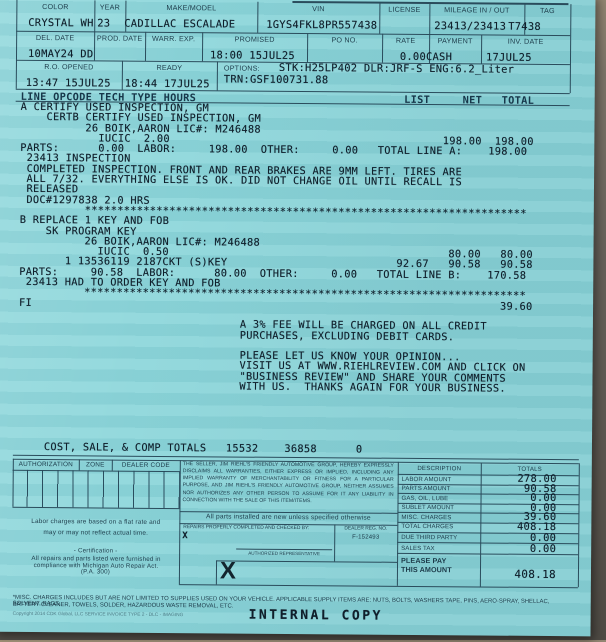  What do you see at coordinates (167, 84) in the screenshot?
I see `ready-value: 18:44 17JUL25` at bounding box center [167, 84].